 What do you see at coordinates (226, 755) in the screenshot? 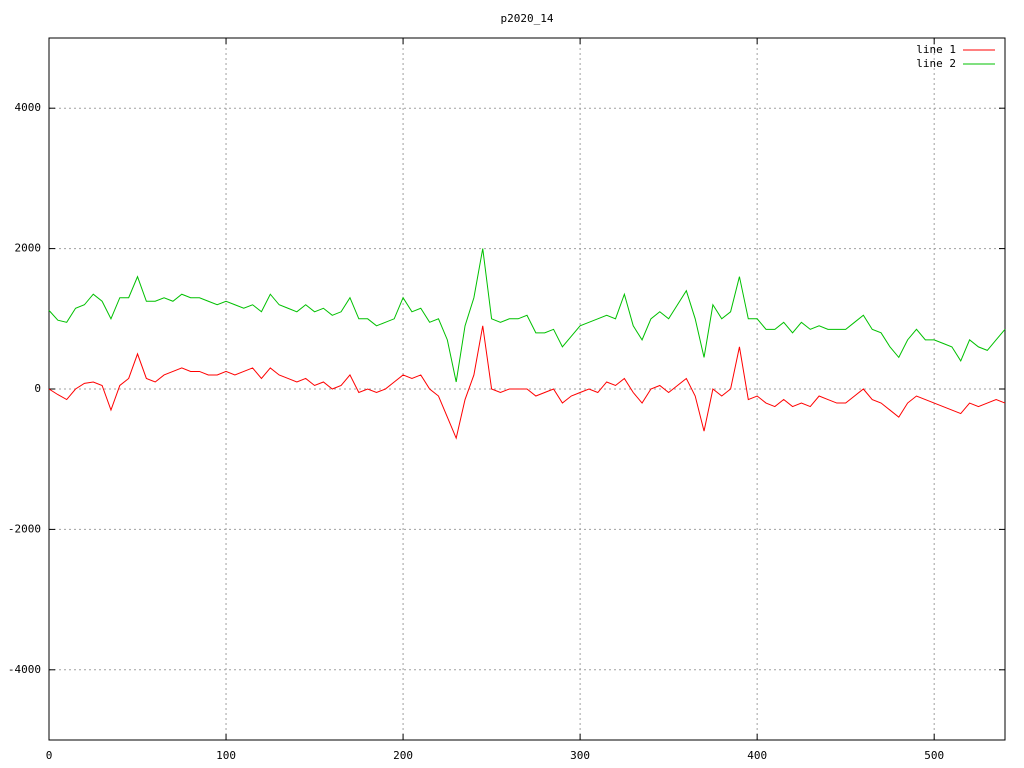
I see `x-tick-label: 100` at bounding box center [226, 755].